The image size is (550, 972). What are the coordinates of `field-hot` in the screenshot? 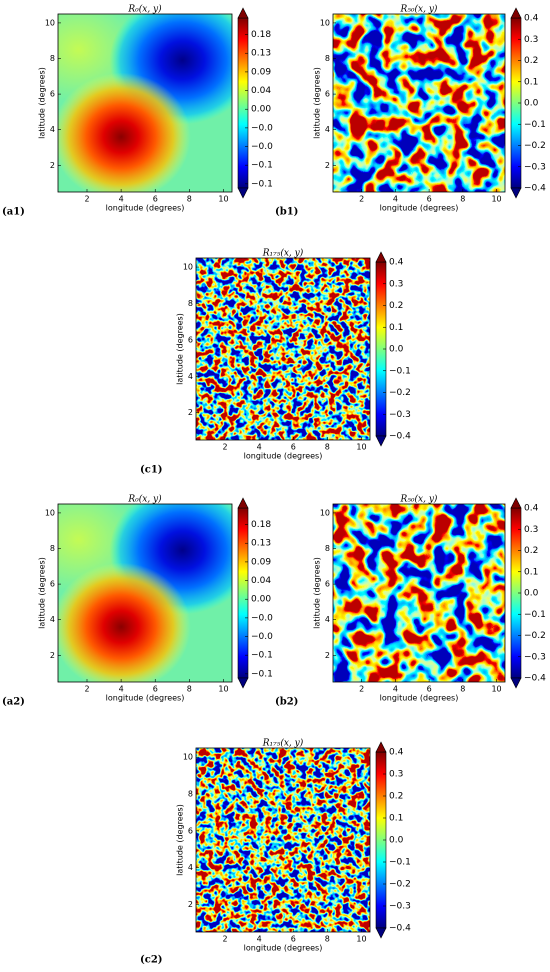 It's located at (124, 132).